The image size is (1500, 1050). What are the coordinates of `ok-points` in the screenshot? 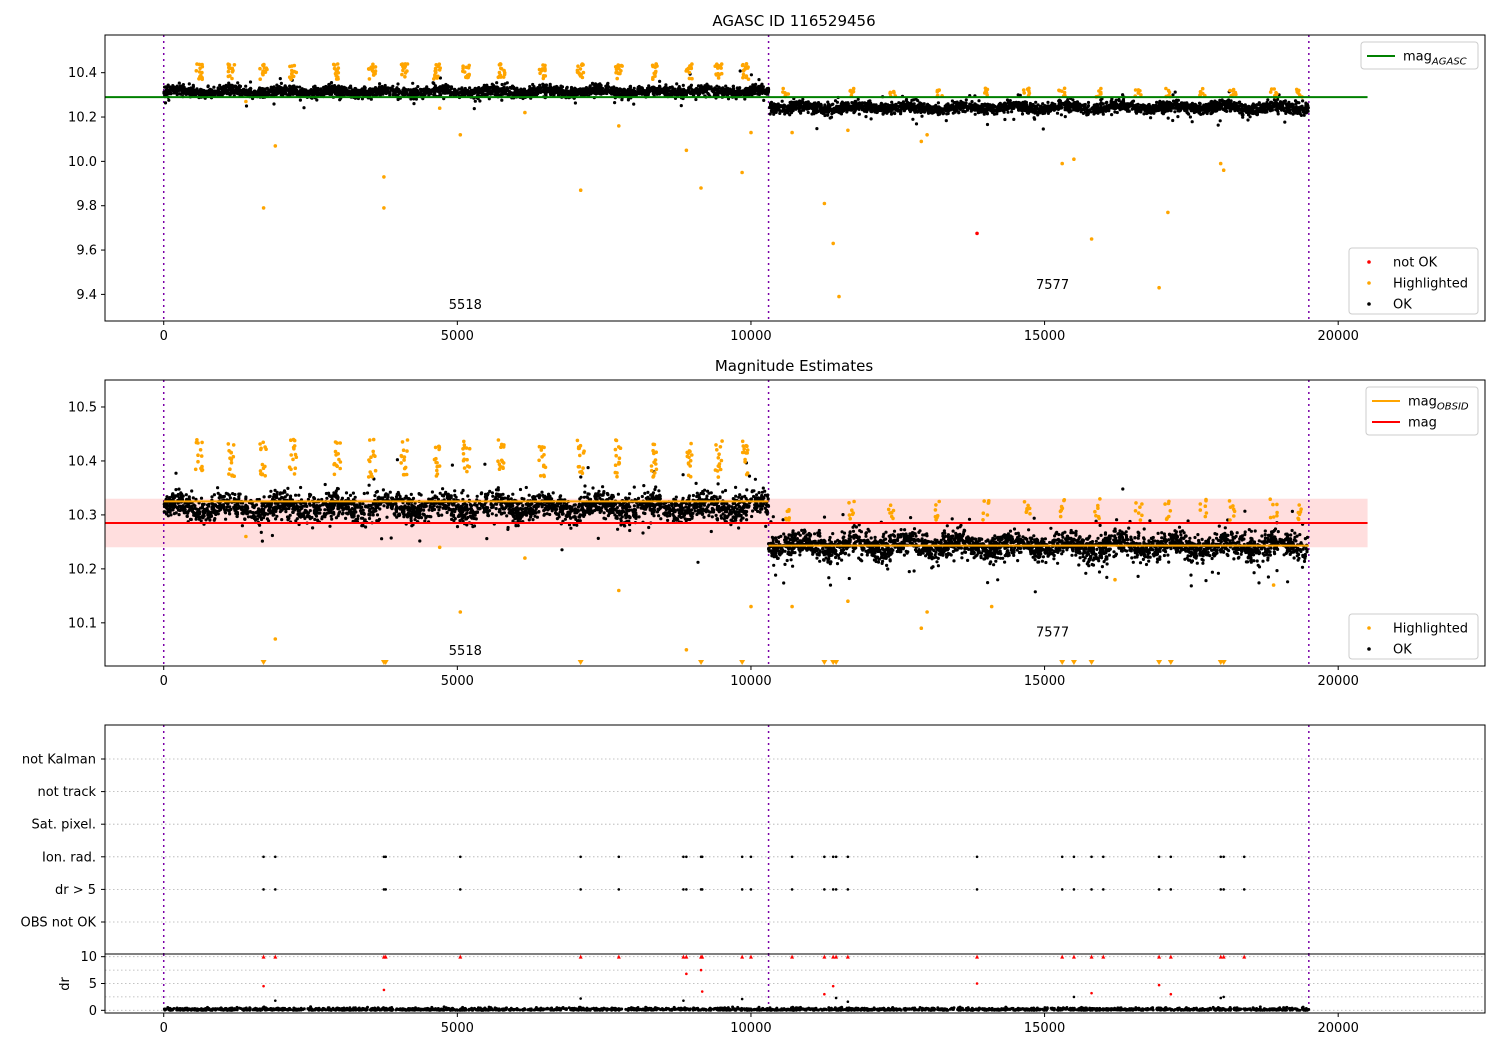 It's located at (736, 100).